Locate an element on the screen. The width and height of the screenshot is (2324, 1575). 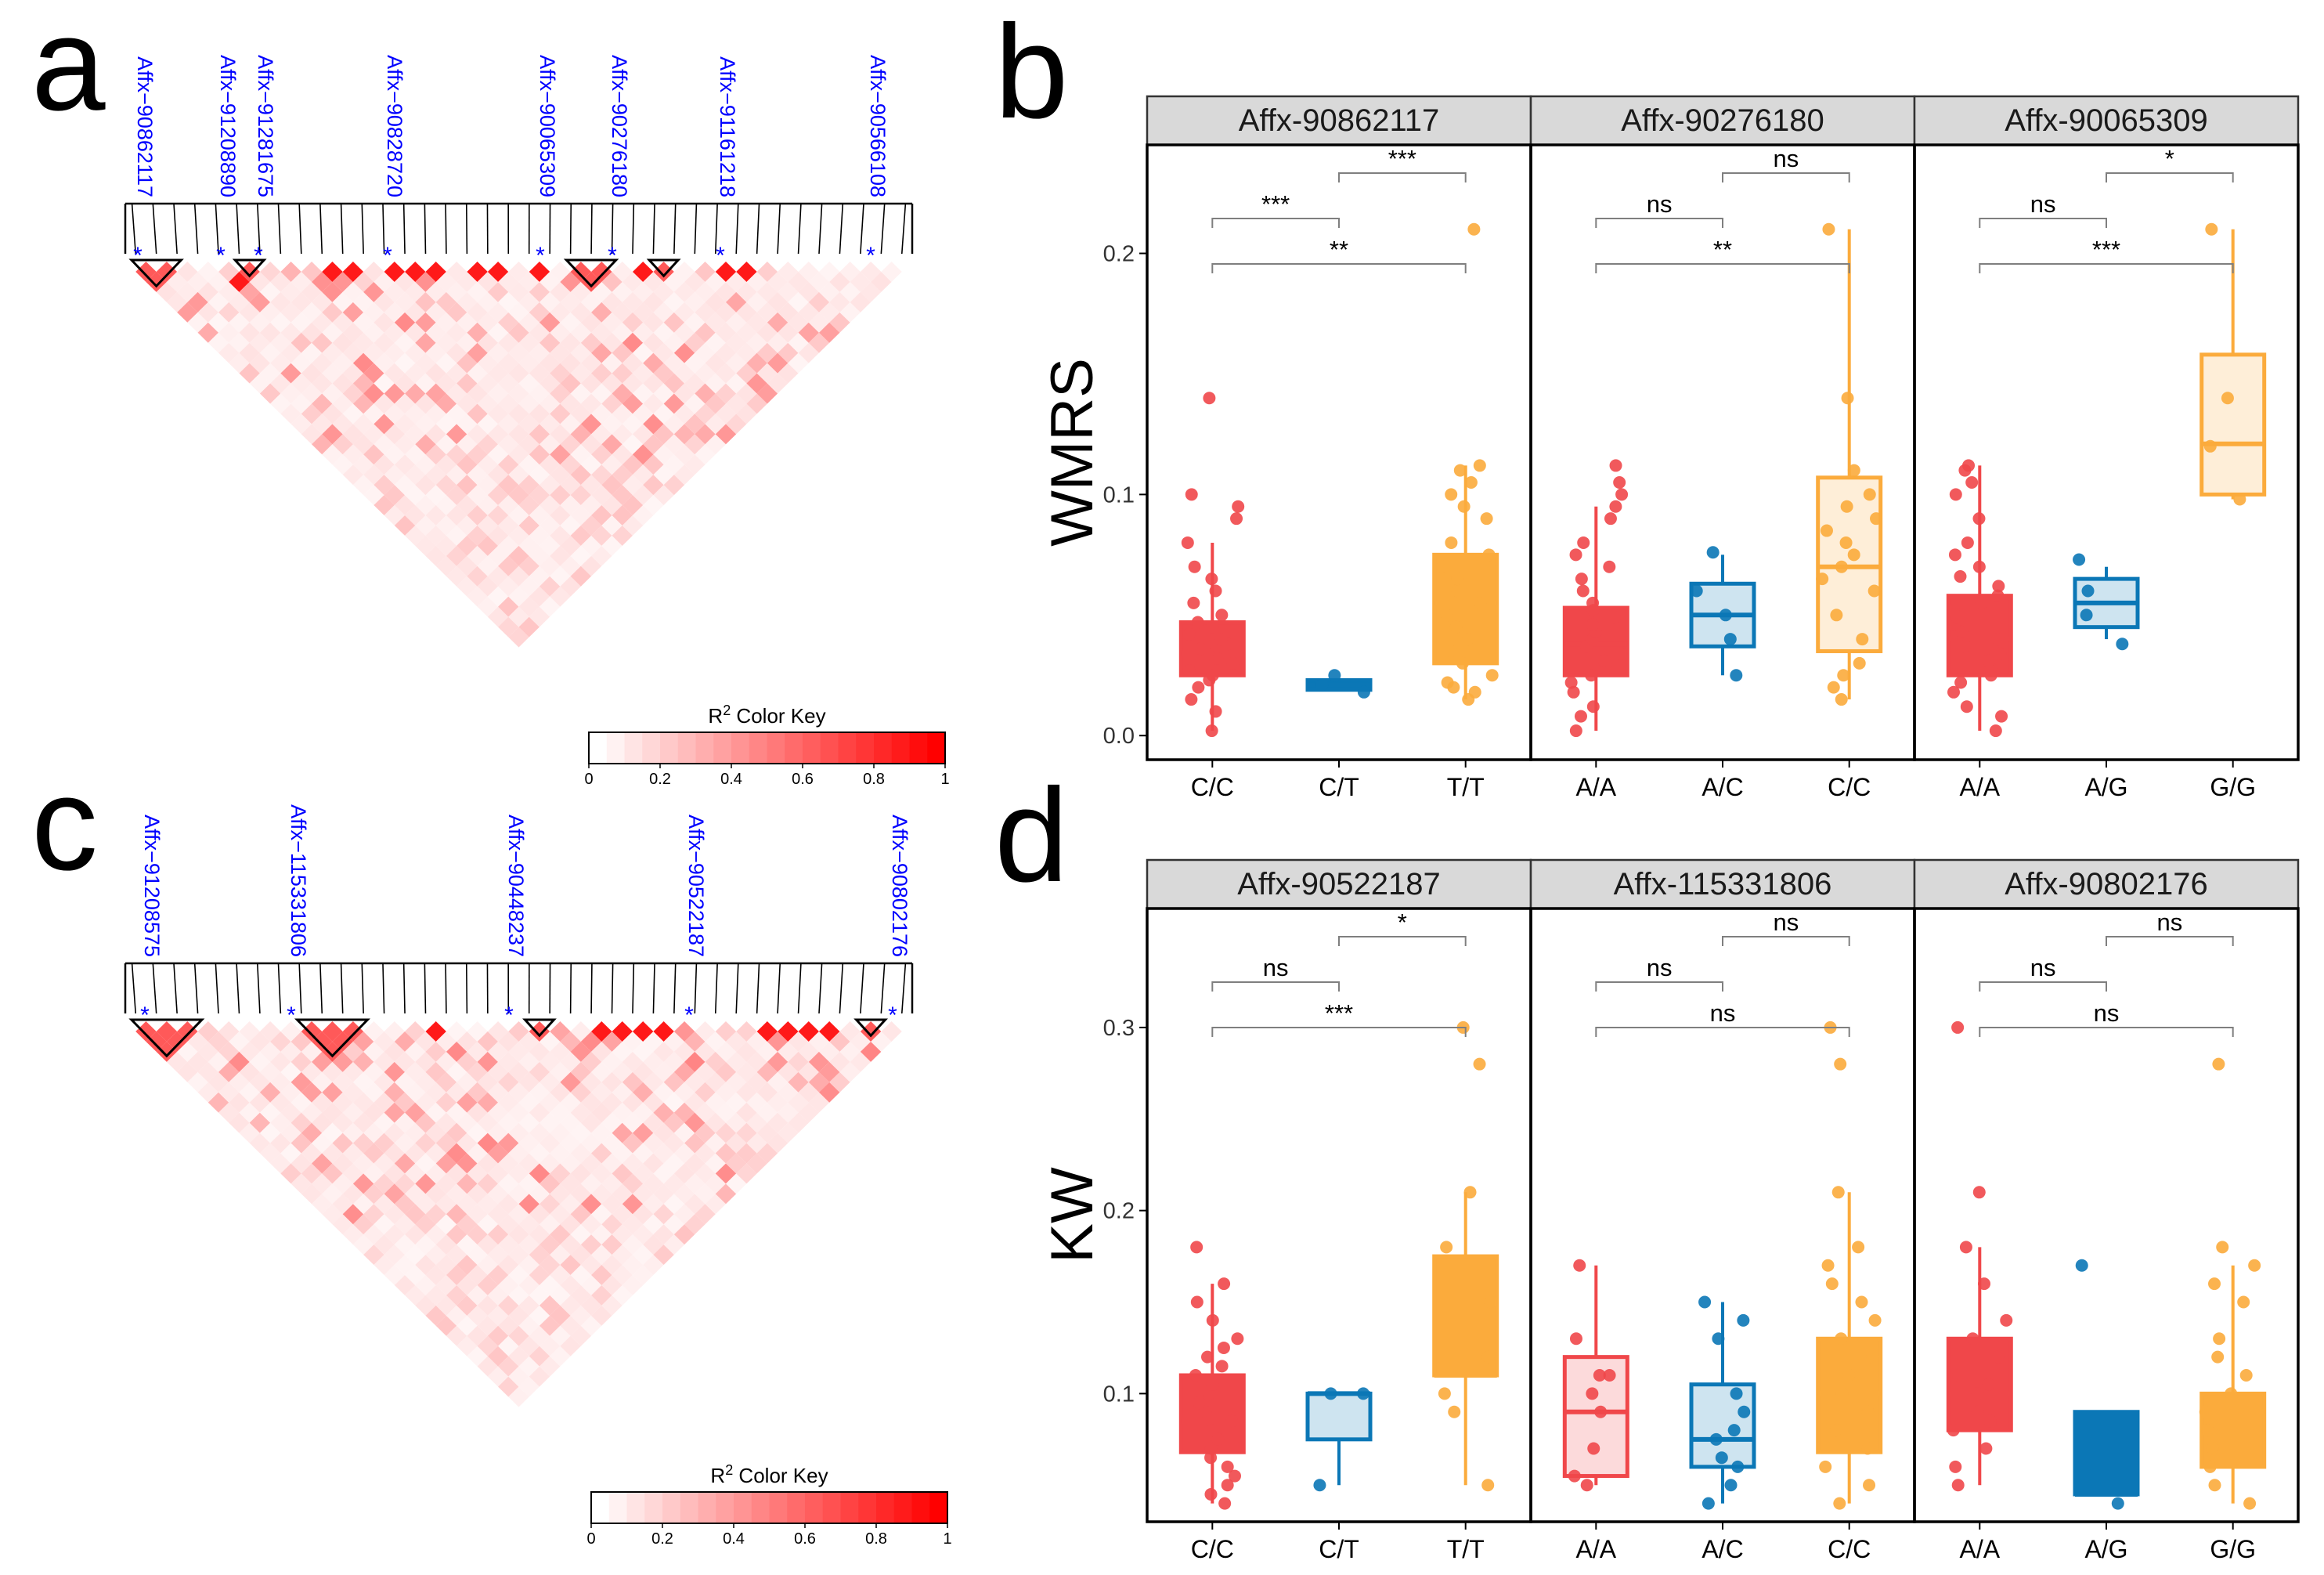
facet-strip is located at coordinates (2106, 120).